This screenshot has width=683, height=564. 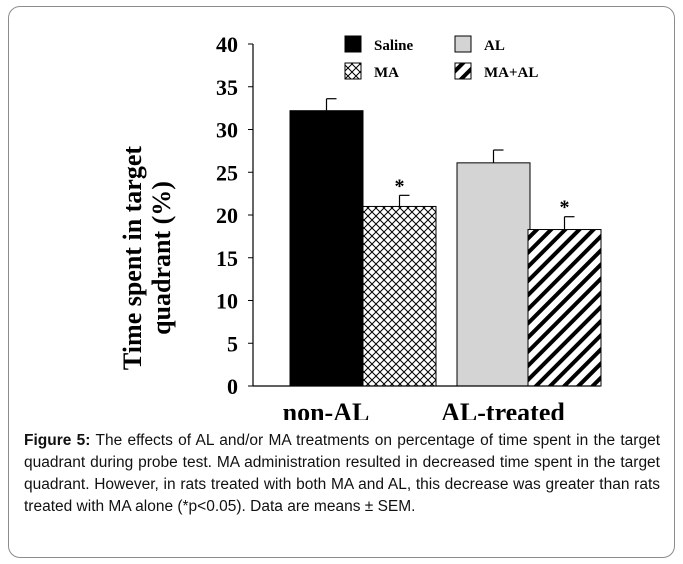 What do you see at coordinates (424, 409) in the screenshot?
I see `x-axis-labels: non-AL AL-treated` at bounding box center [424, 409].